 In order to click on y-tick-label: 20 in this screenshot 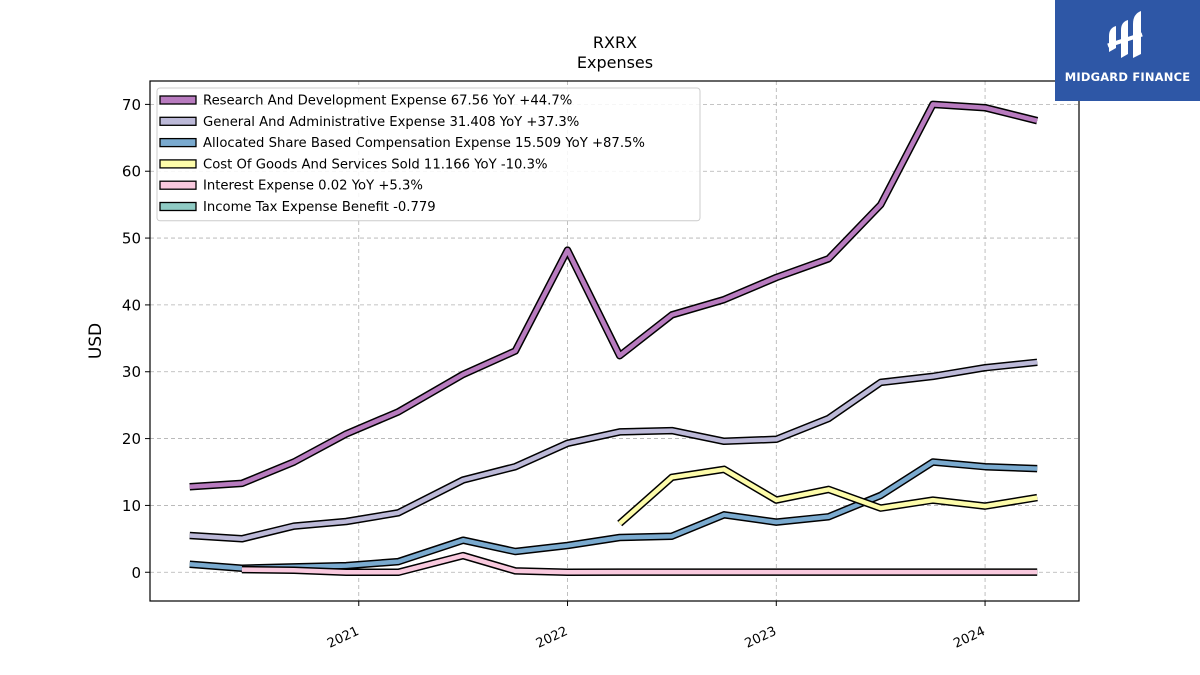, I will do `click(131, 439)`.